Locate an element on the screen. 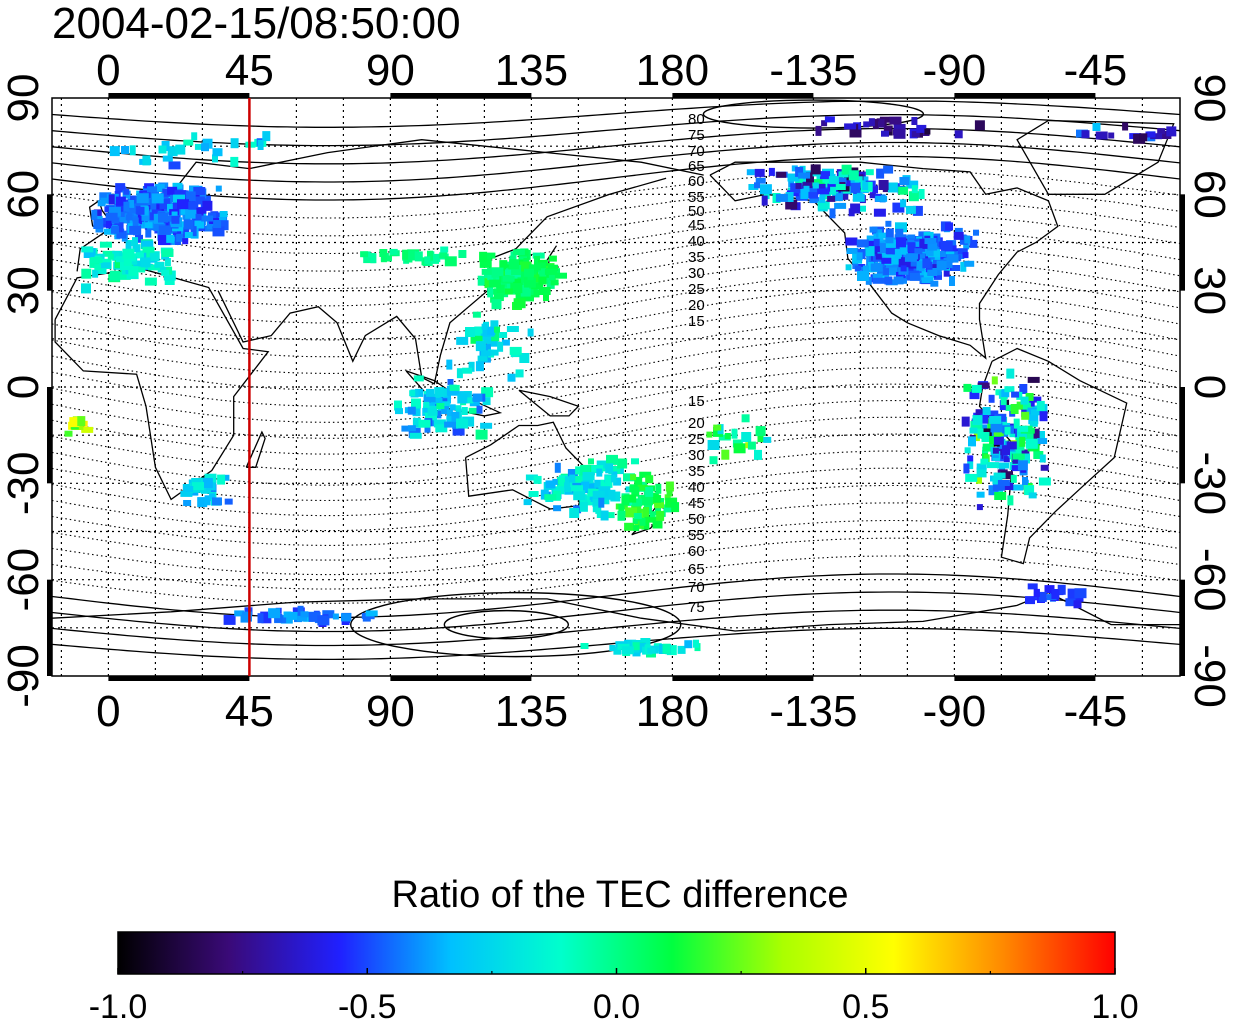 The height and width of the screenshot is (1024, 1240). contour-label-south: 30 is located at coordinates (696, 455).